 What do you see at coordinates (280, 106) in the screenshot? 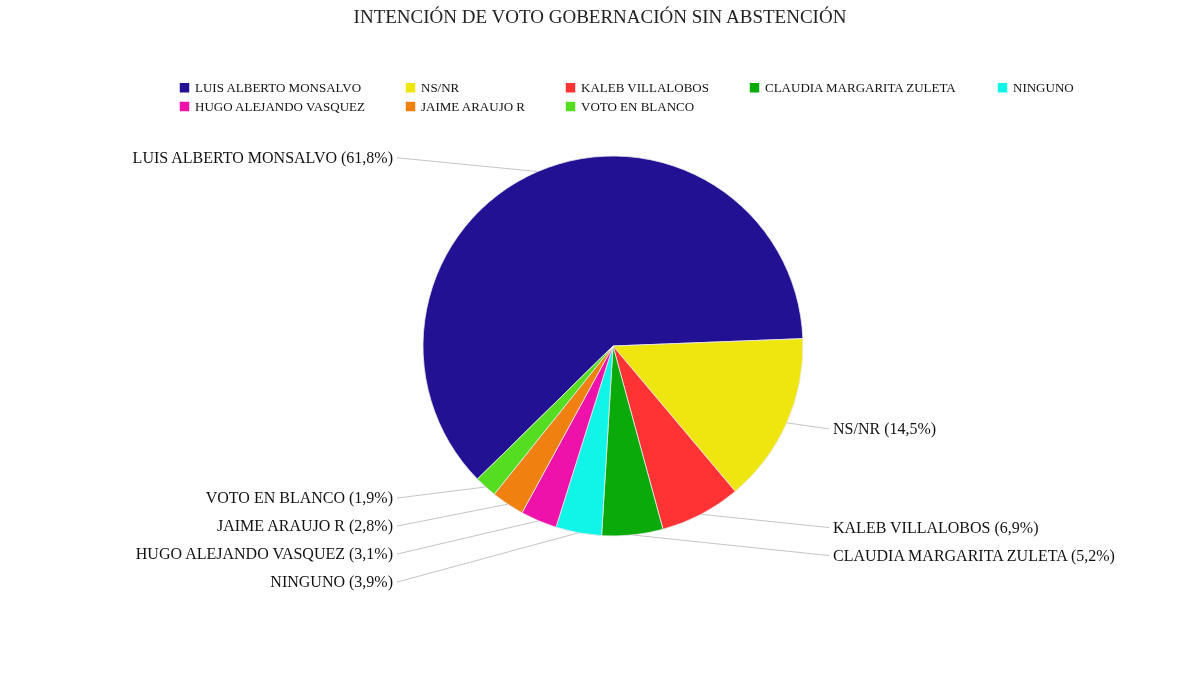
I see `legend-label: HUGO ALEJANDO VASQUEZ` at bounding box center [280, 106].